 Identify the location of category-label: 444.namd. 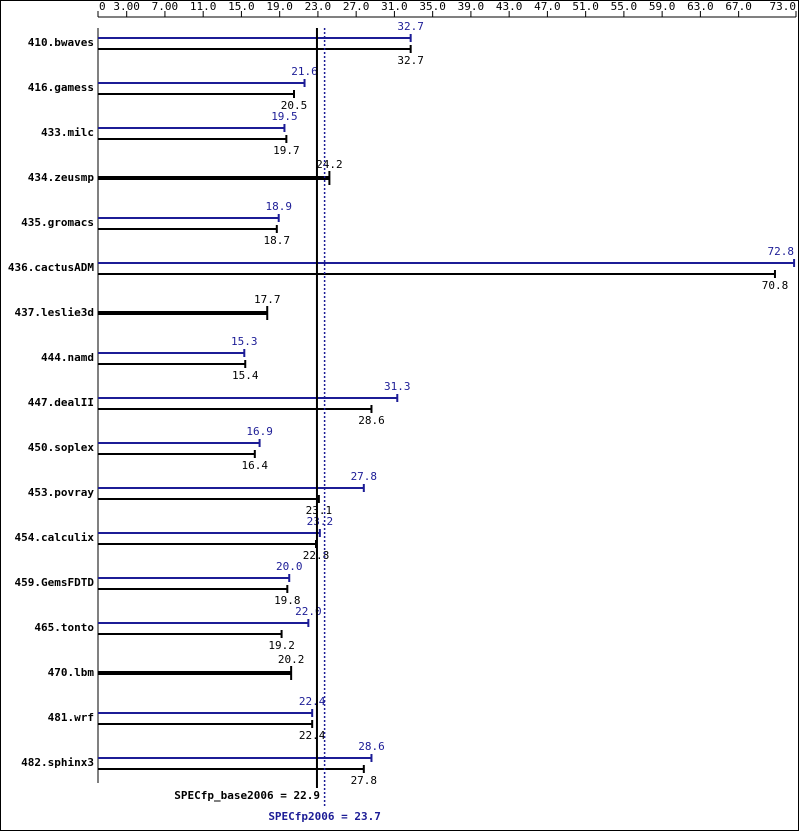
(67, 357).